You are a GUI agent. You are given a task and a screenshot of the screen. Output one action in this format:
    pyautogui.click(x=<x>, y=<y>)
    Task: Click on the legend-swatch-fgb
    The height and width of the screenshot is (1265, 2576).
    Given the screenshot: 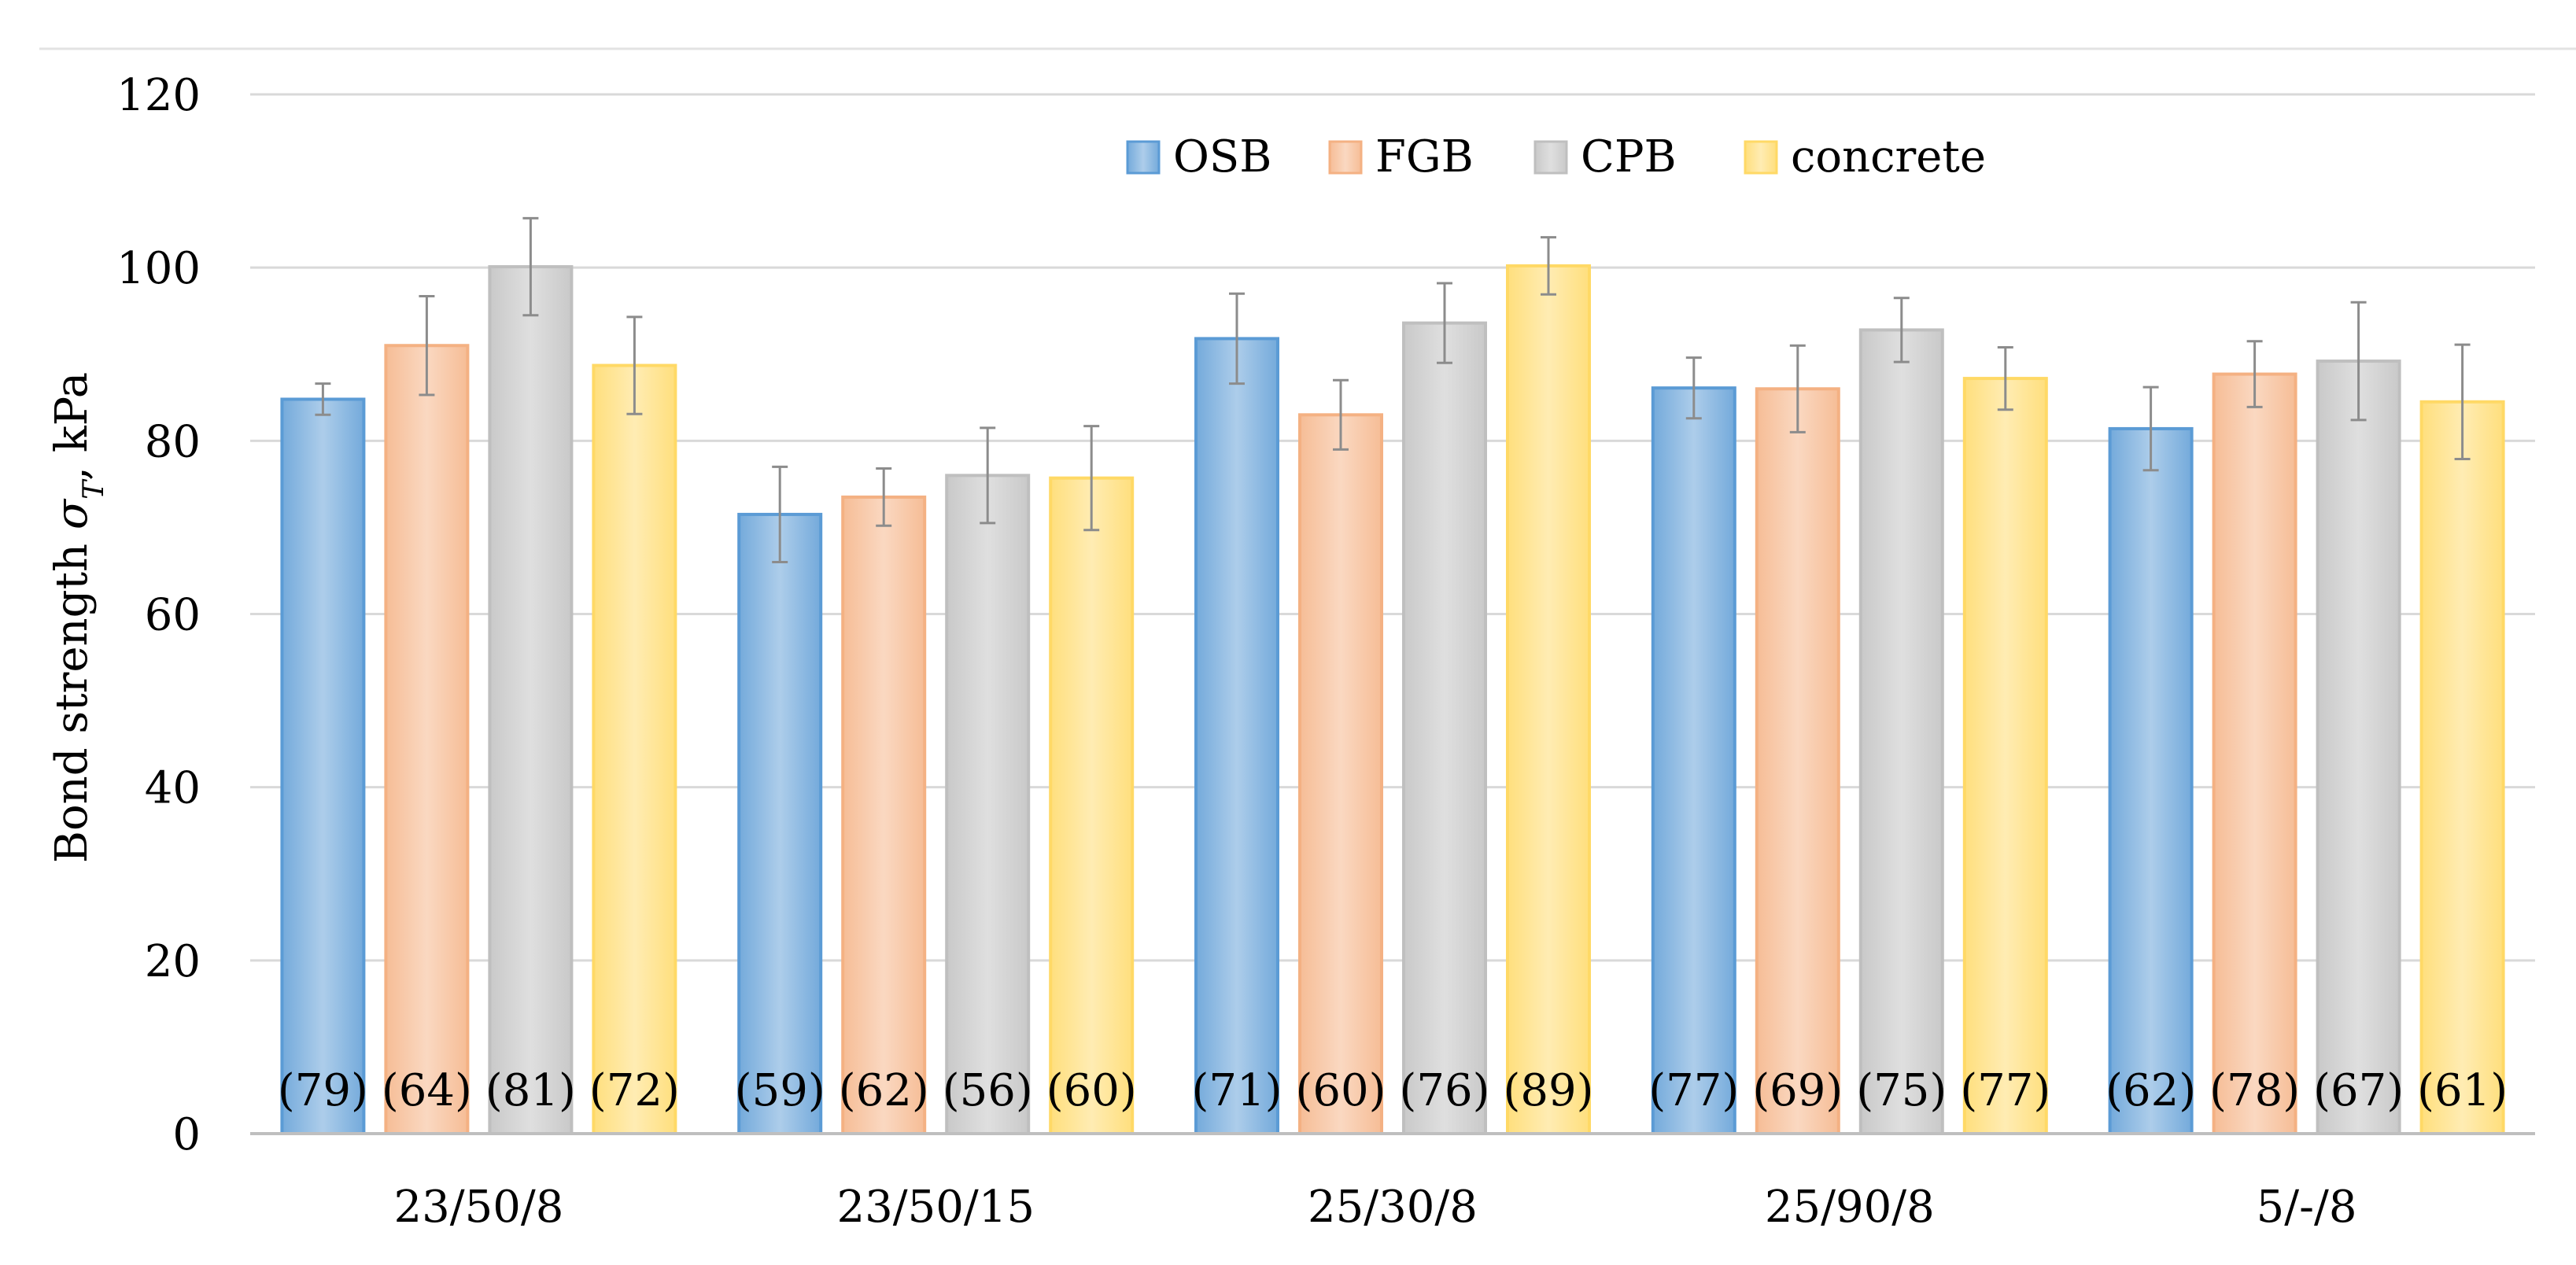 What is the action you would take?
    pyautogui.click(x=1345, y=157)
    